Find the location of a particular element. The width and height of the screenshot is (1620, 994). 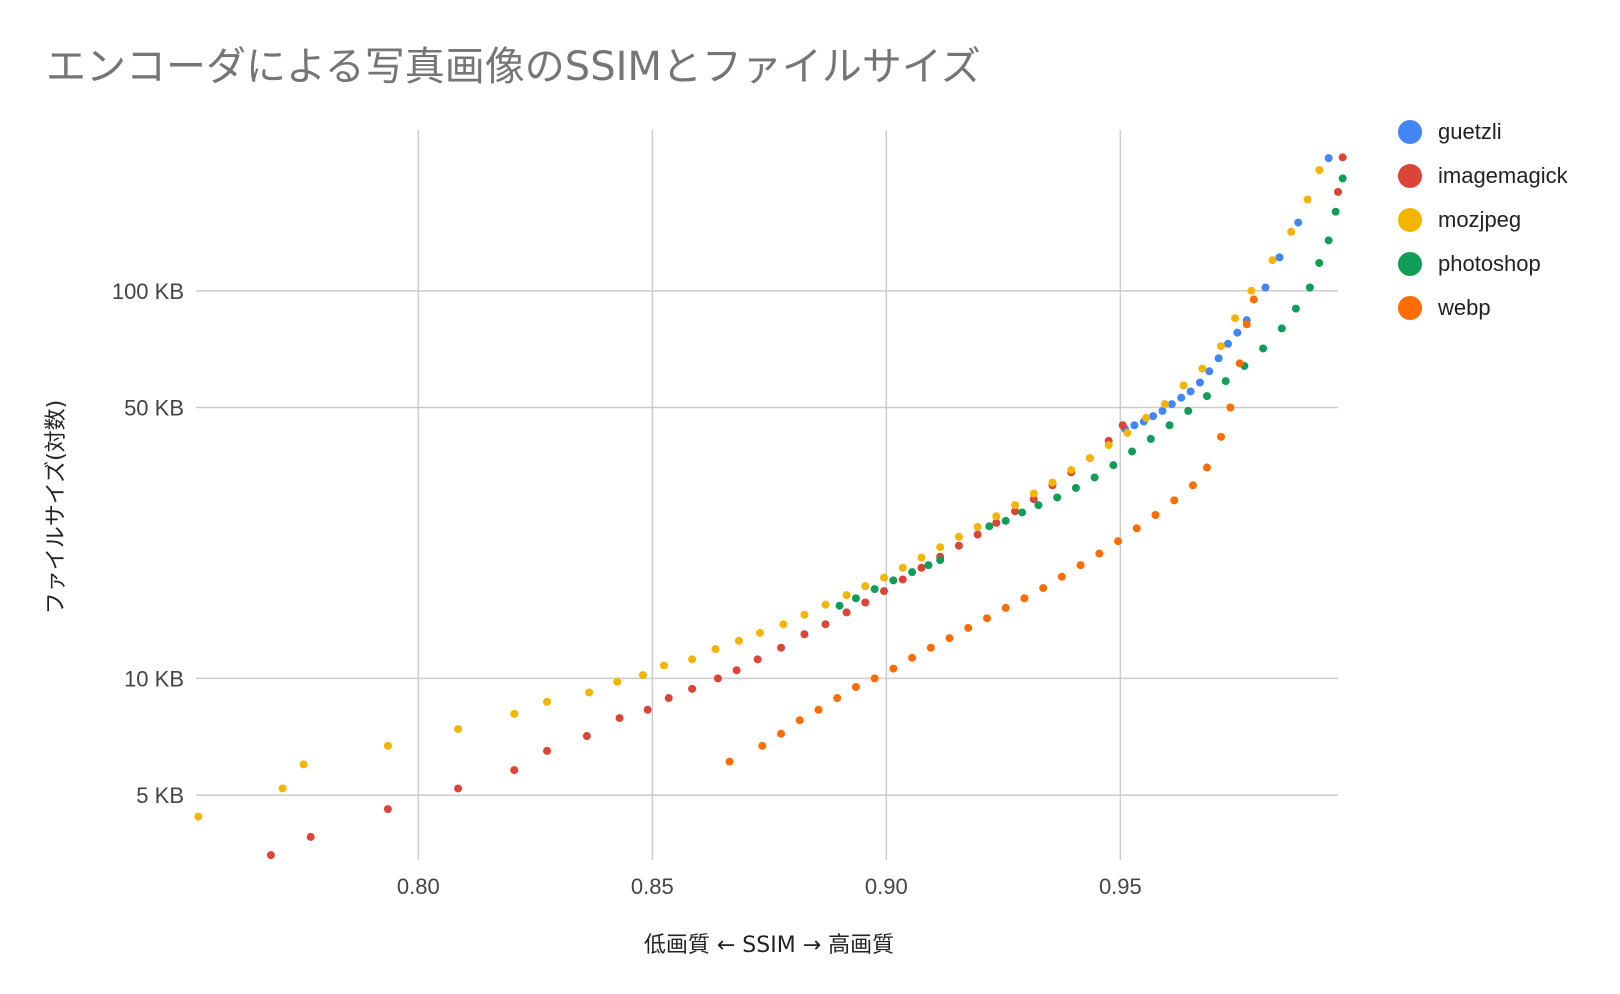

legend-label: photoshop is located at coordinates (1489, 263).